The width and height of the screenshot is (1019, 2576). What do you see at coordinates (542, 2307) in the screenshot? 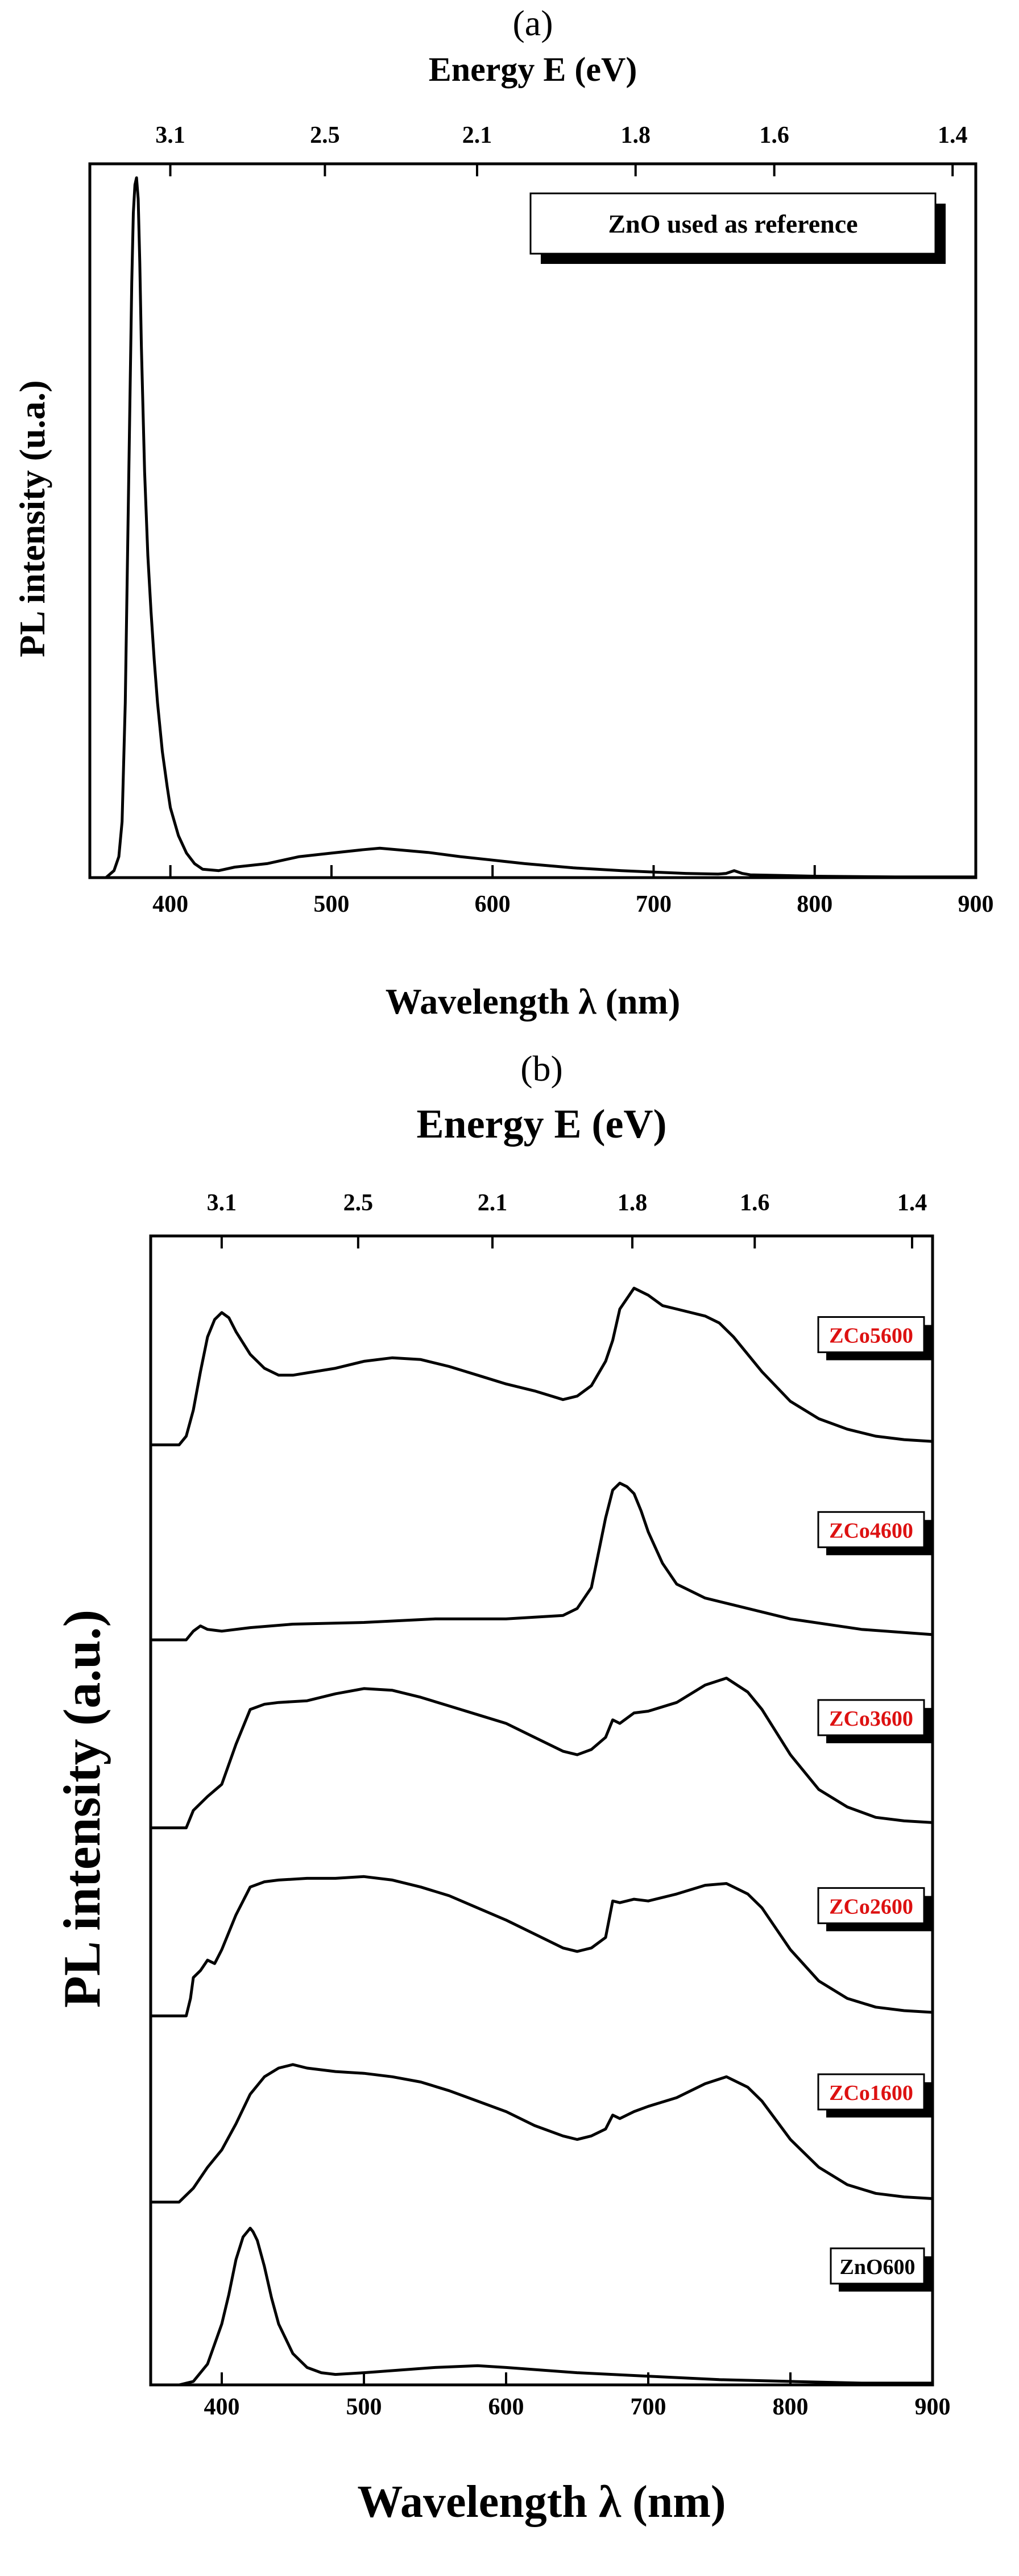
I see `series-line-zno600` at bounding box center [542, 2307].